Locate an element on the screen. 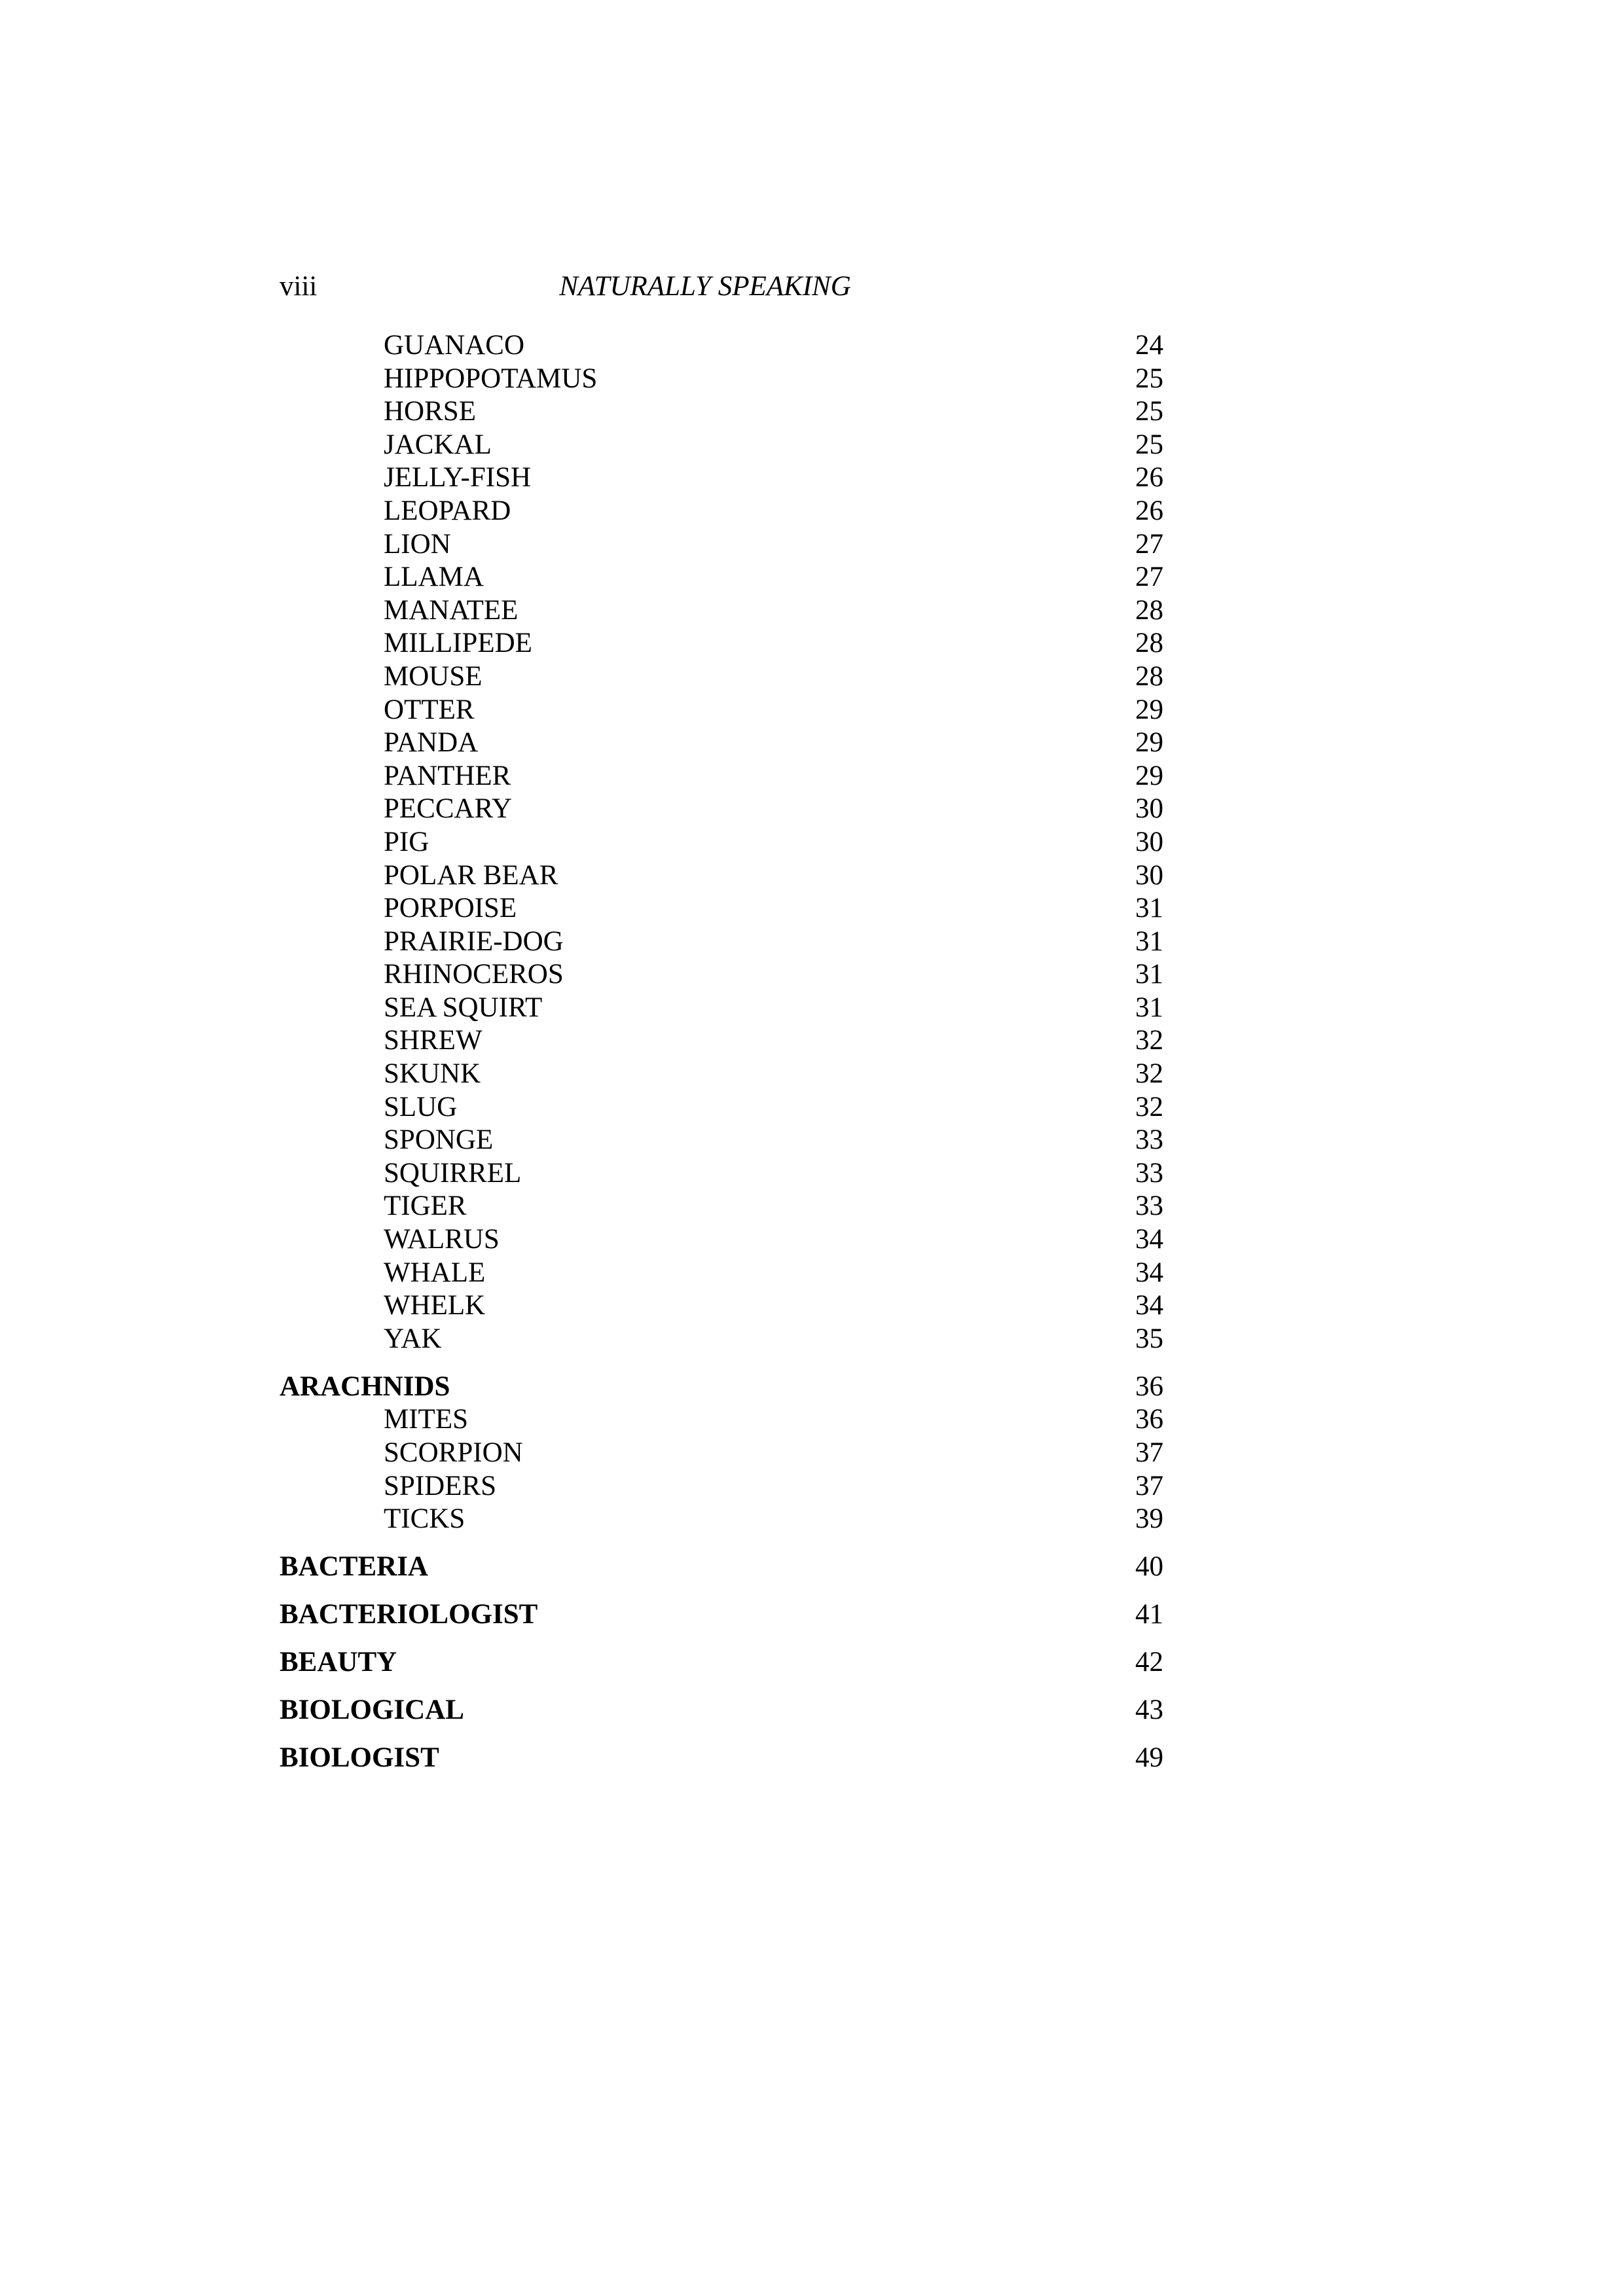 This screenshot has width=1623, height=2296. toc-entry: LION 27 is located at coordinates (721, 545).